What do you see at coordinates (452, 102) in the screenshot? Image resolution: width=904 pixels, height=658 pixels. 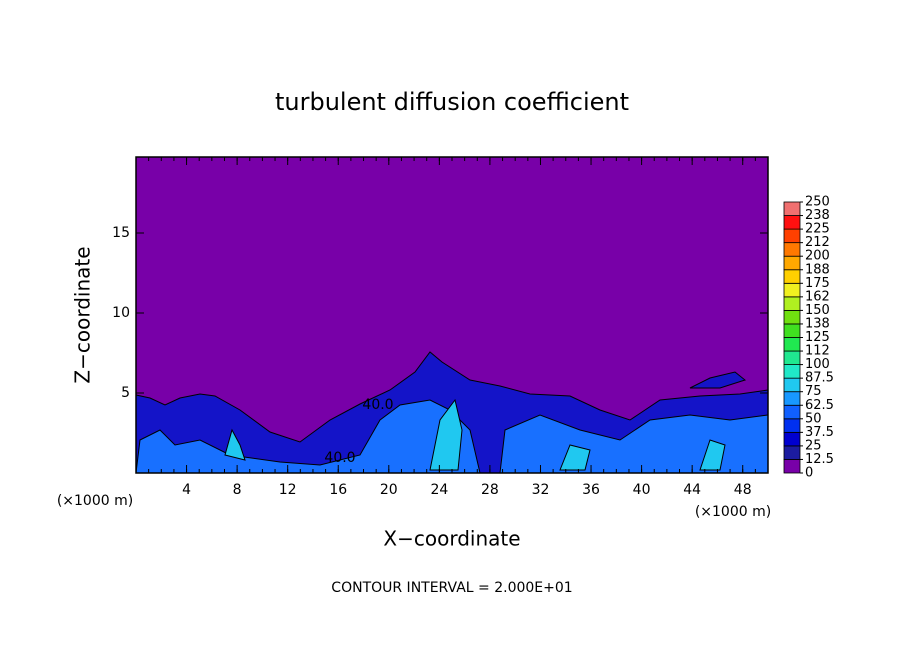 I see `chart-title: turbulent diffusion coefficient` at bounding box center [452, 102].